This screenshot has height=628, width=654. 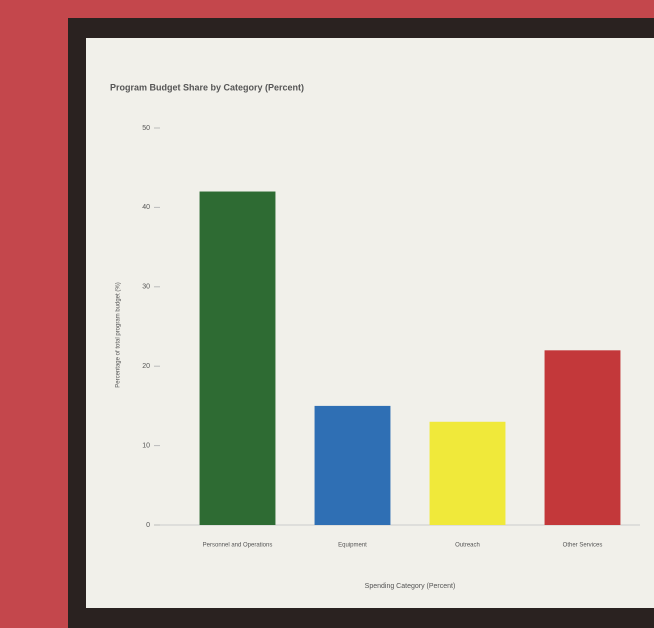 What do you see at coordinates (352, 546) in the screenshot?
I see `x-tick-label: Equipment` at bounding box center [352, 546].